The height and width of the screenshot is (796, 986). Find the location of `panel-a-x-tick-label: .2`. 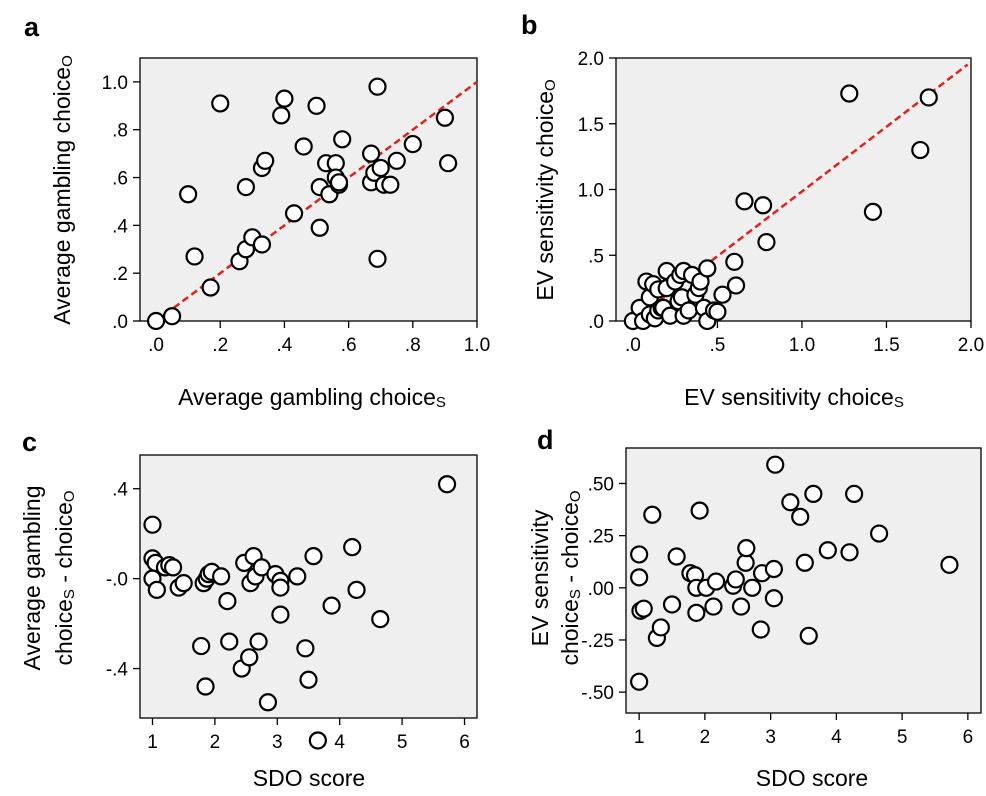

panel-a-x-tick-label: .2 is located at coordinates (220, 345).